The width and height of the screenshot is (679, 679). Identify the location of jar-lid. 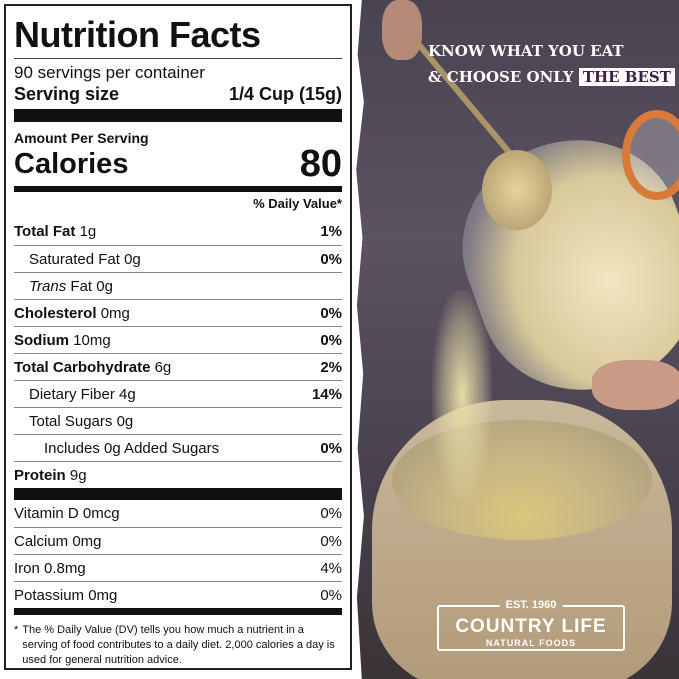
(650, 155).